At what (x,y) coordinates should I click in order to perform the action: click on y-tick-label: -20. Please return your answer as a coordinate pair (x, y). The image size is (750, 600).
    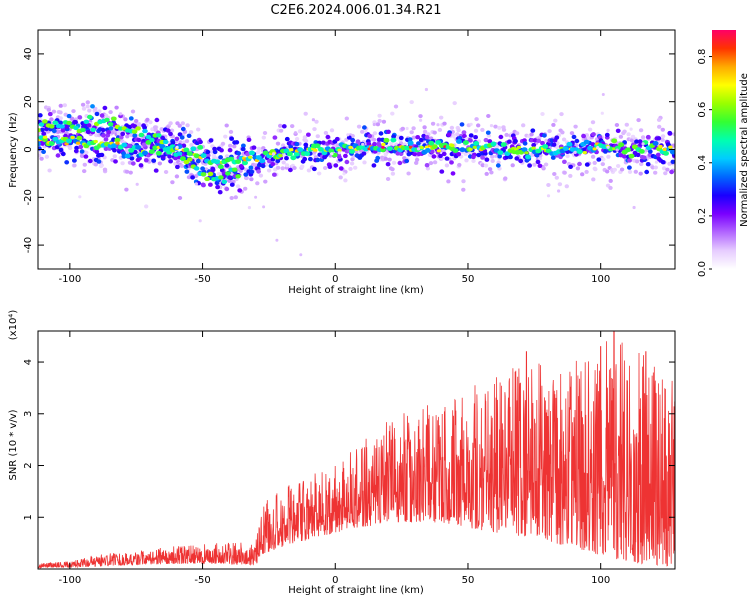
    Looking at the image, I should click on (28, 197).